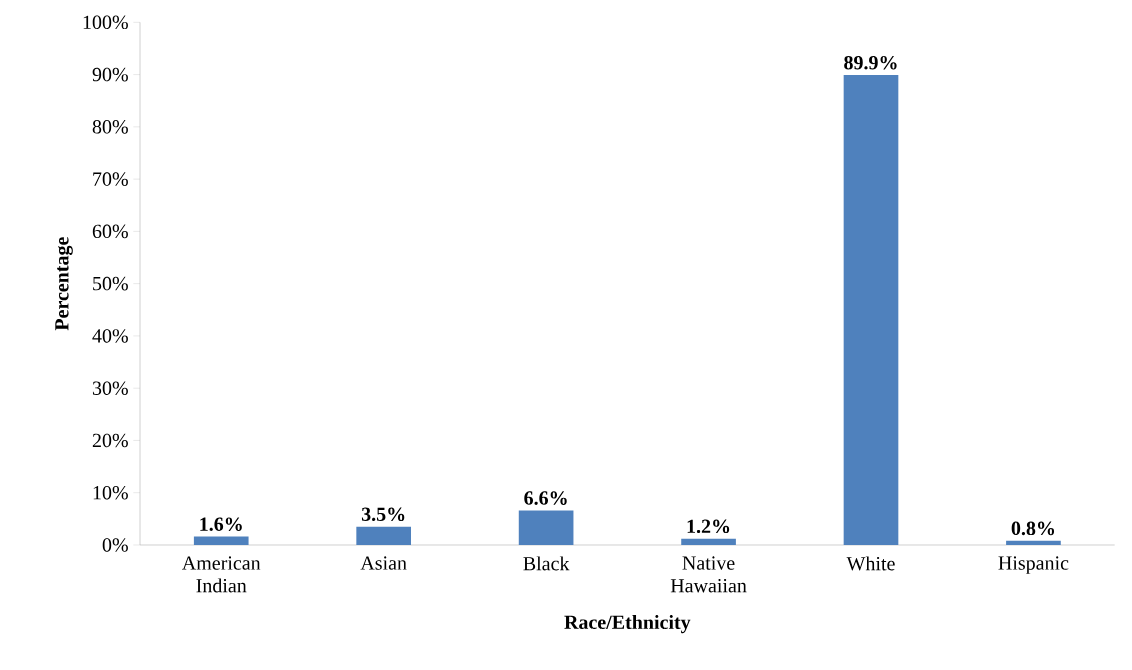 This screenshot has height=670, width=1132. What do you see at coordinates (110, 74) in the screenshot?
I see `y-tick-label: 90%` at bounding box center [110, 74].